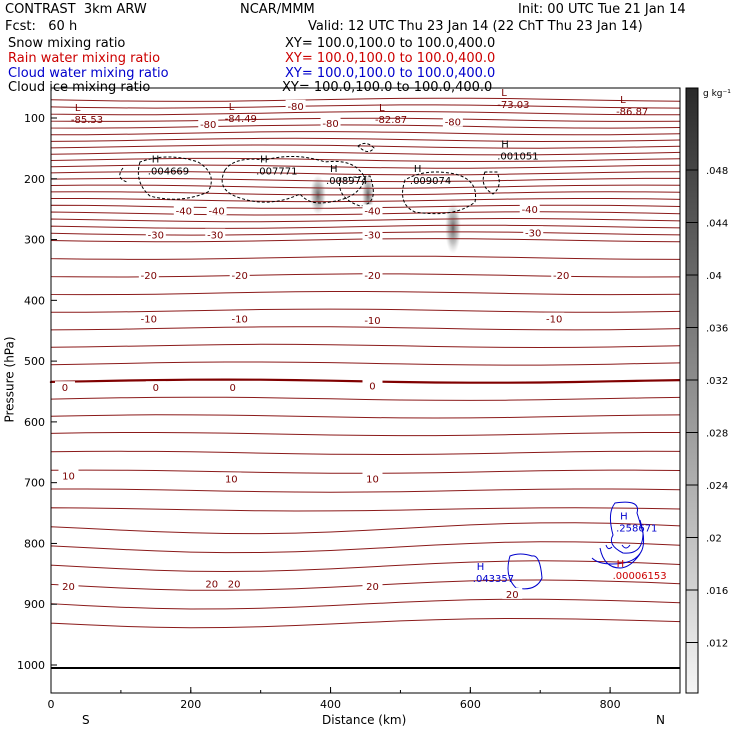 This screenshot has width=740, height=740. Describe the element at coordinates (51, 704) in the screenshot. I see `x-tick-label: 0` at that location.